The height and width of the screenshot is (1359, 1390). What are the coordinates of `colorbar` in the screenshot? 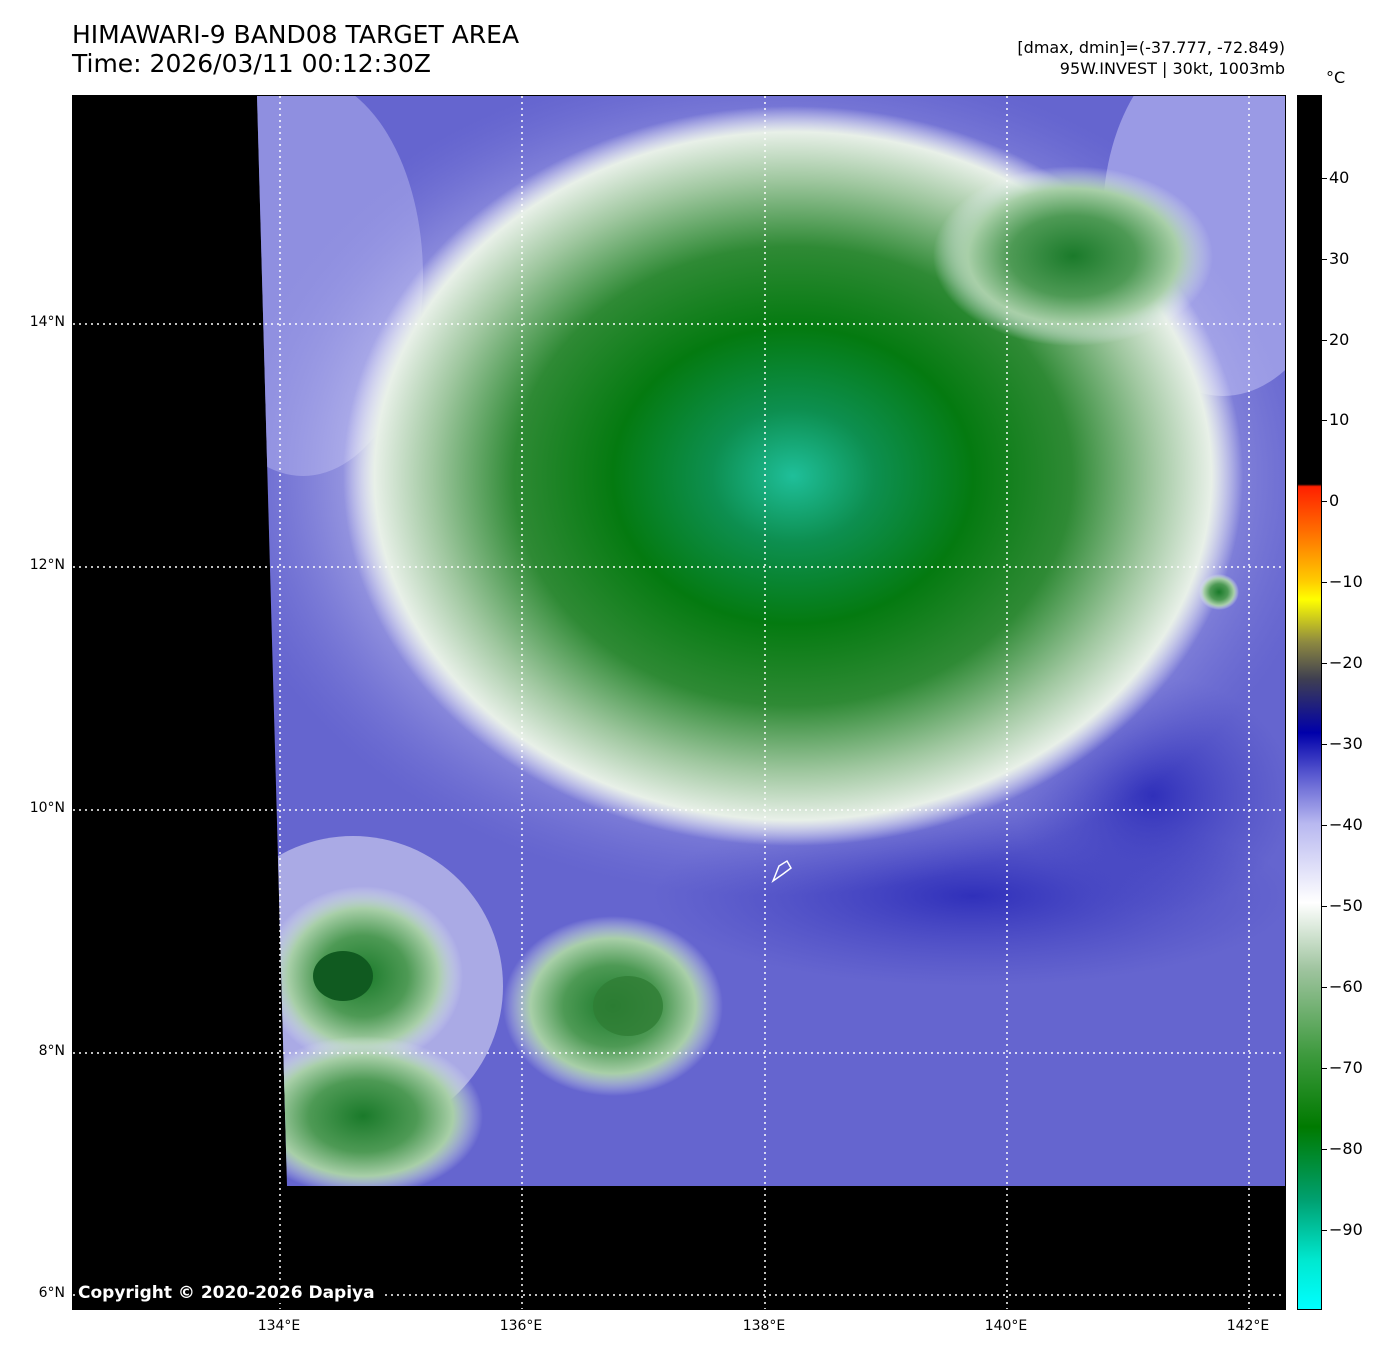 It's located at (1309, 702).